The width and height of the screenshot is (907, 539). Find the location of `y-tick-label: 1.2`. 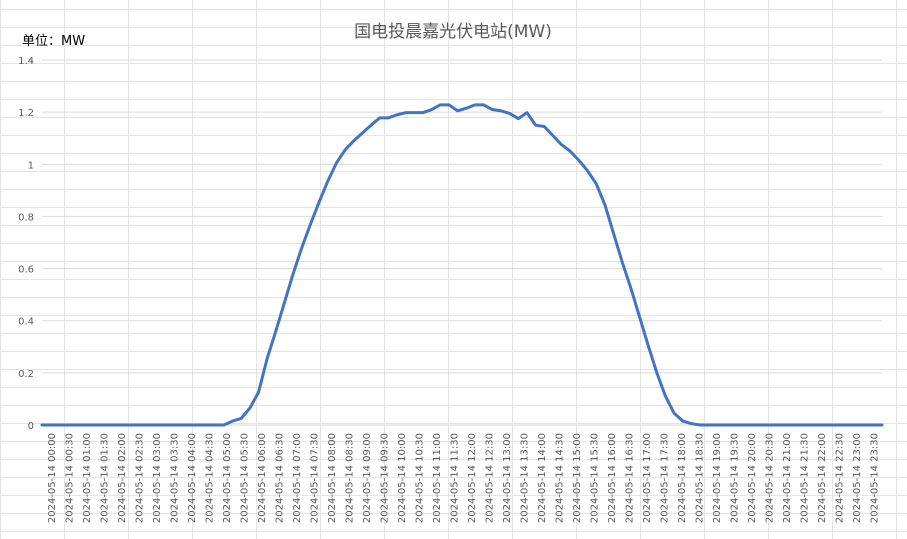

y-tick-label: 1.2 is located at coordinates (26, 113).